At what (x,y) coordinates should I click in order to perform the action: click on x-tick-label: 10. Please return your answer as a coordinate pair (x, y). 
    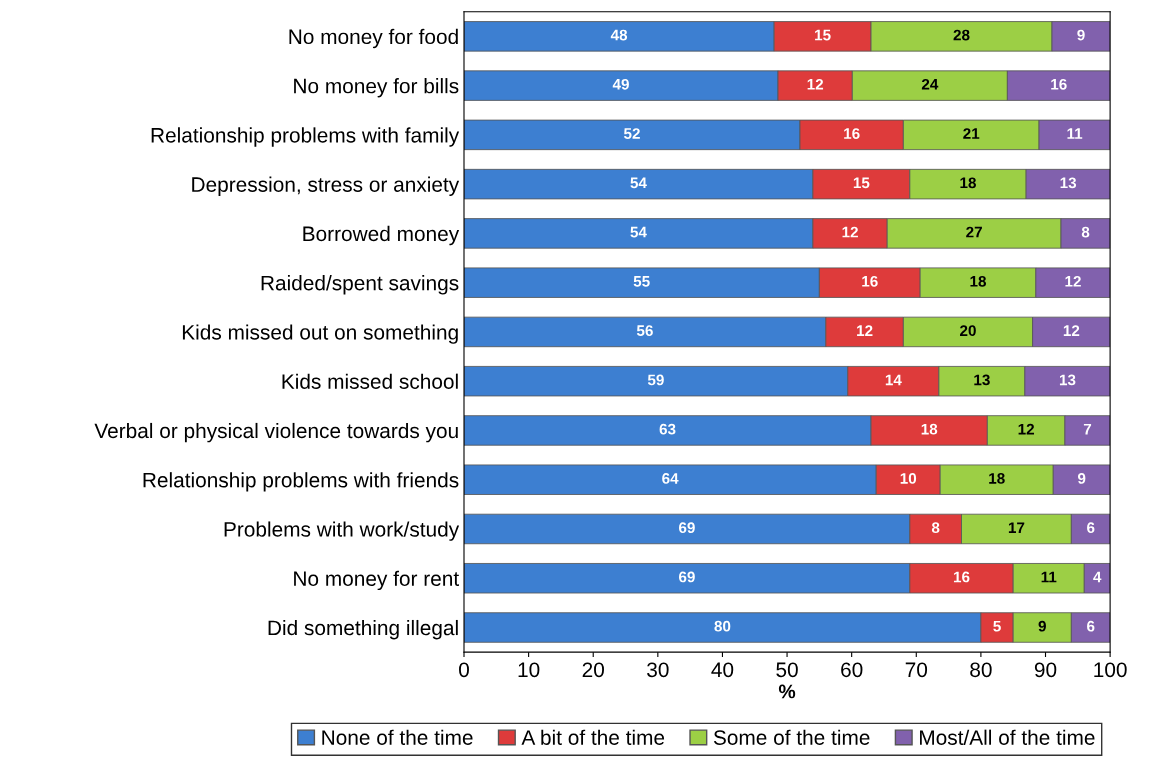
    Looking at the image, I should click on (529, 670).